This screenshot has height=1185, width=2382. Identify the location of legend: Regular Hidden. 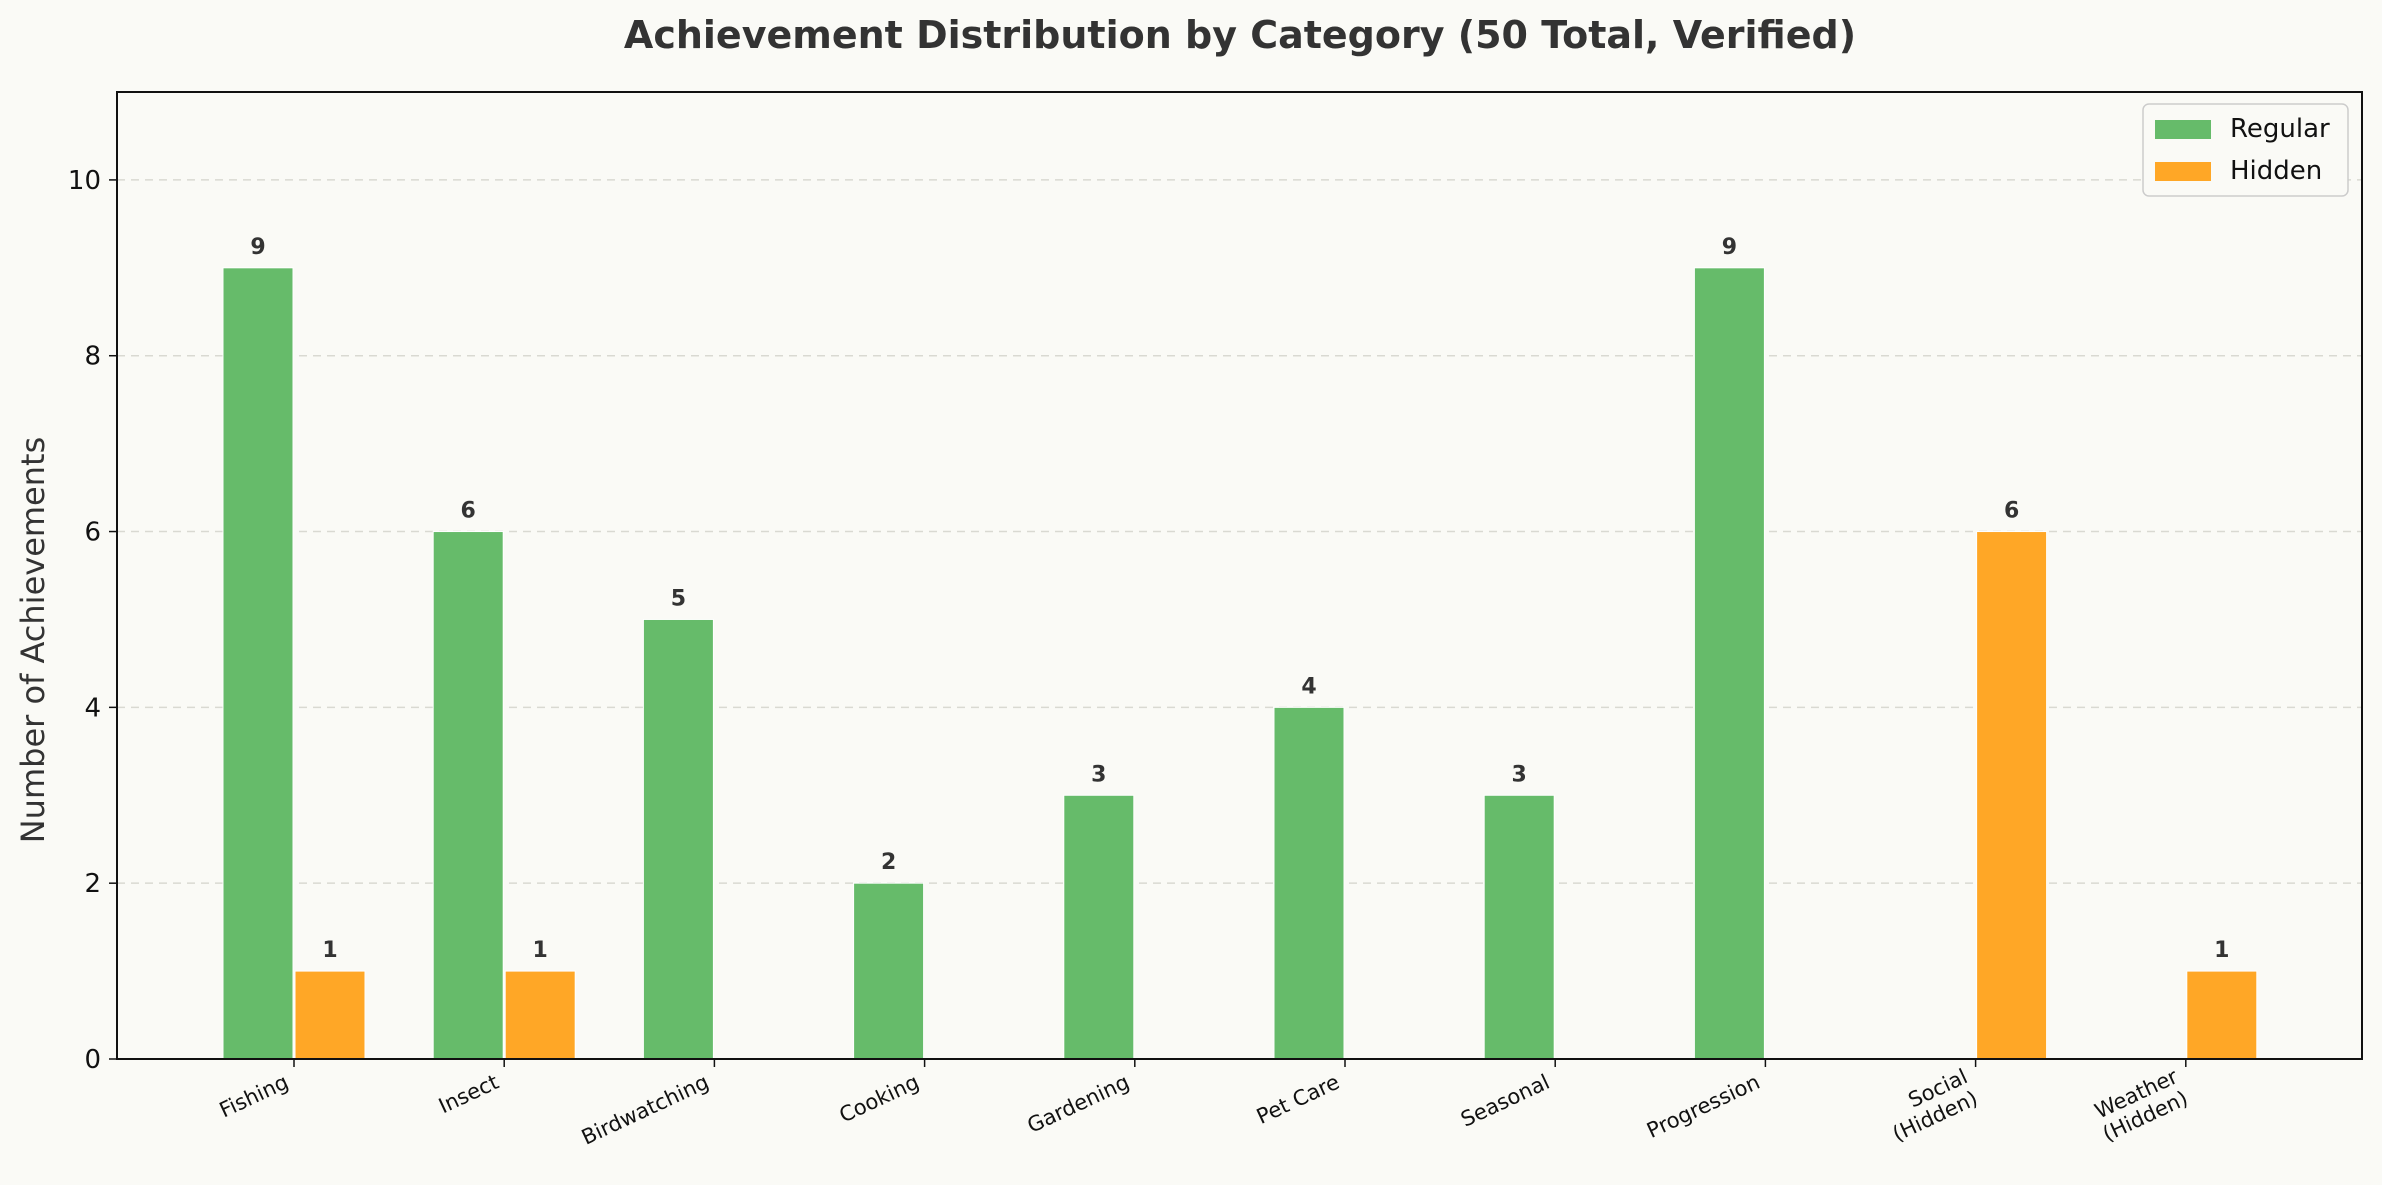
(2245, 150).